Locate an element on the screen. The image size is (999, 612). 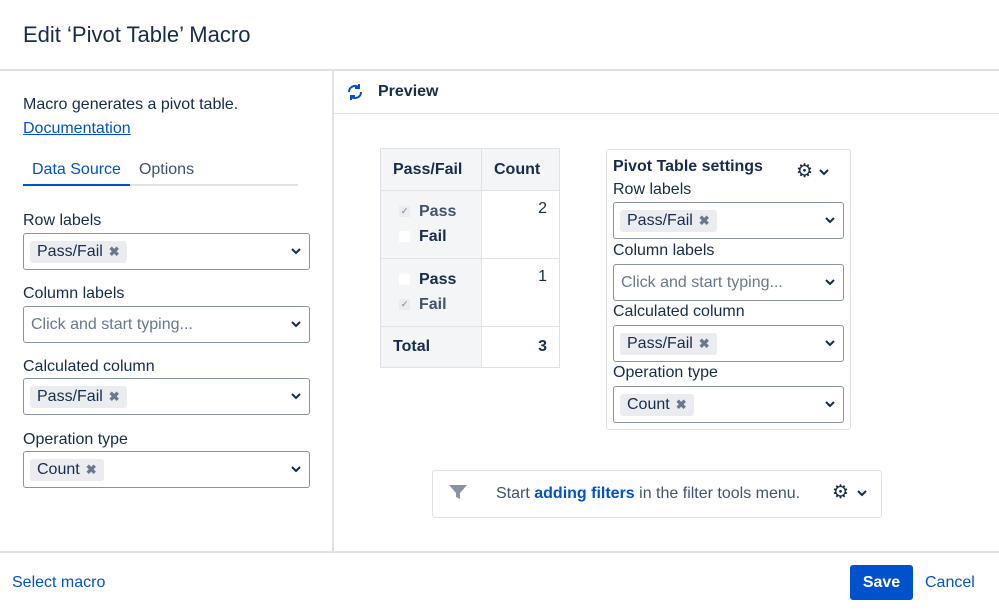
save-button: Save is located at coordinates (881, 582).